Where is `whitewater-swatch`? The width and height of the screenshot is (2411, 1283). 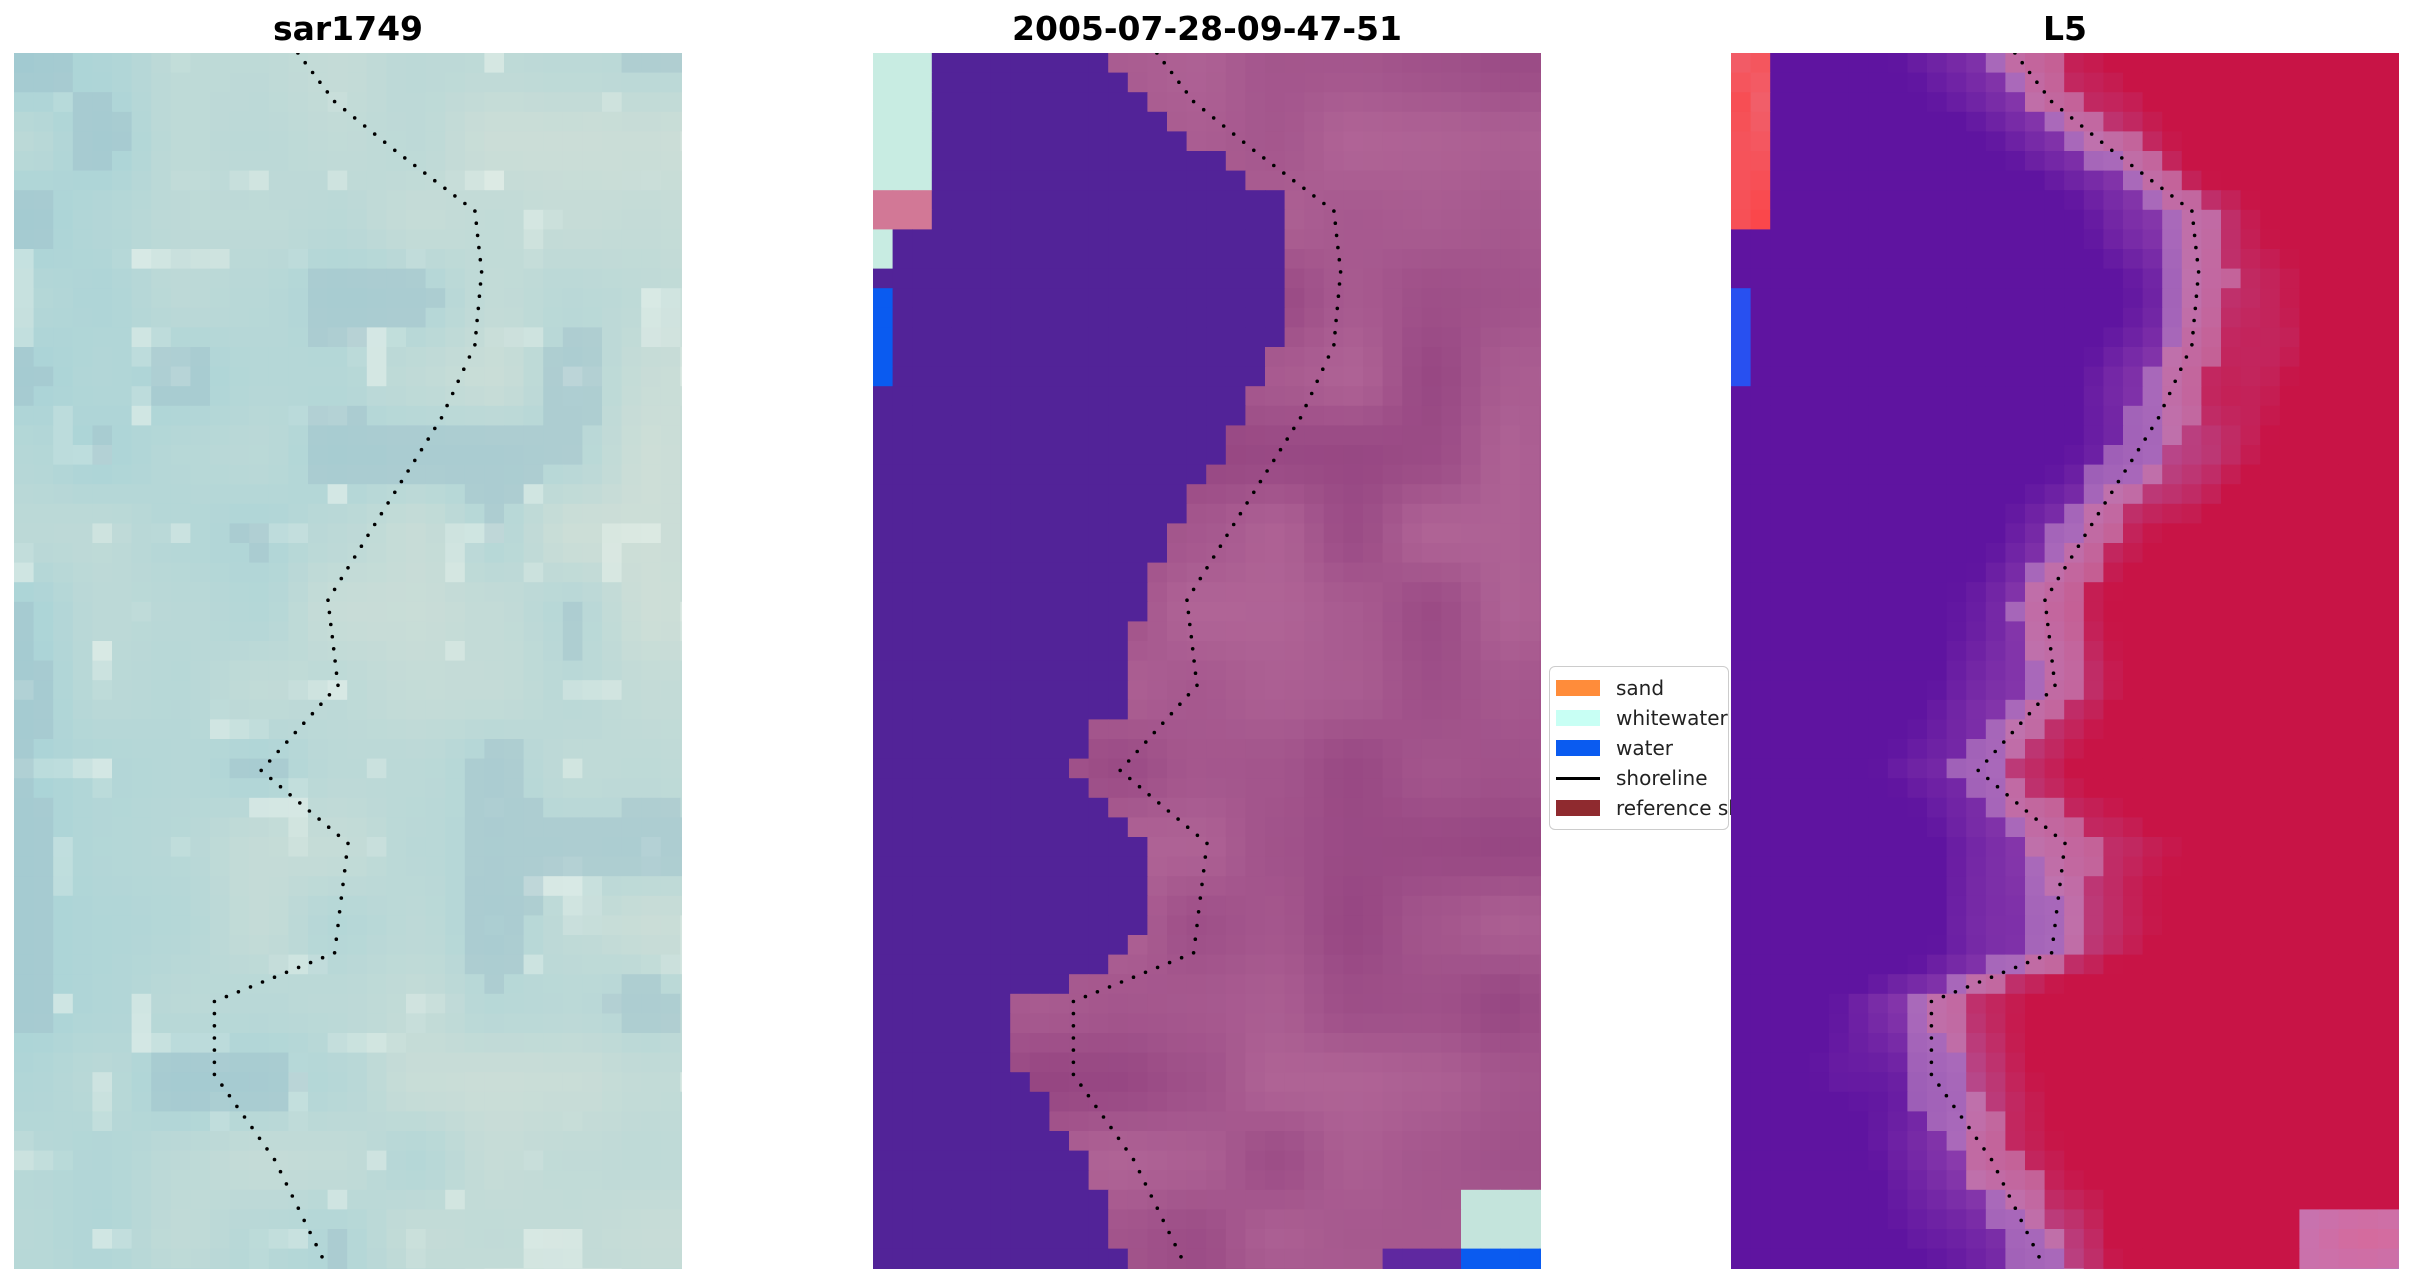
whitewater-swatch is located at coordinates (1578, 718).